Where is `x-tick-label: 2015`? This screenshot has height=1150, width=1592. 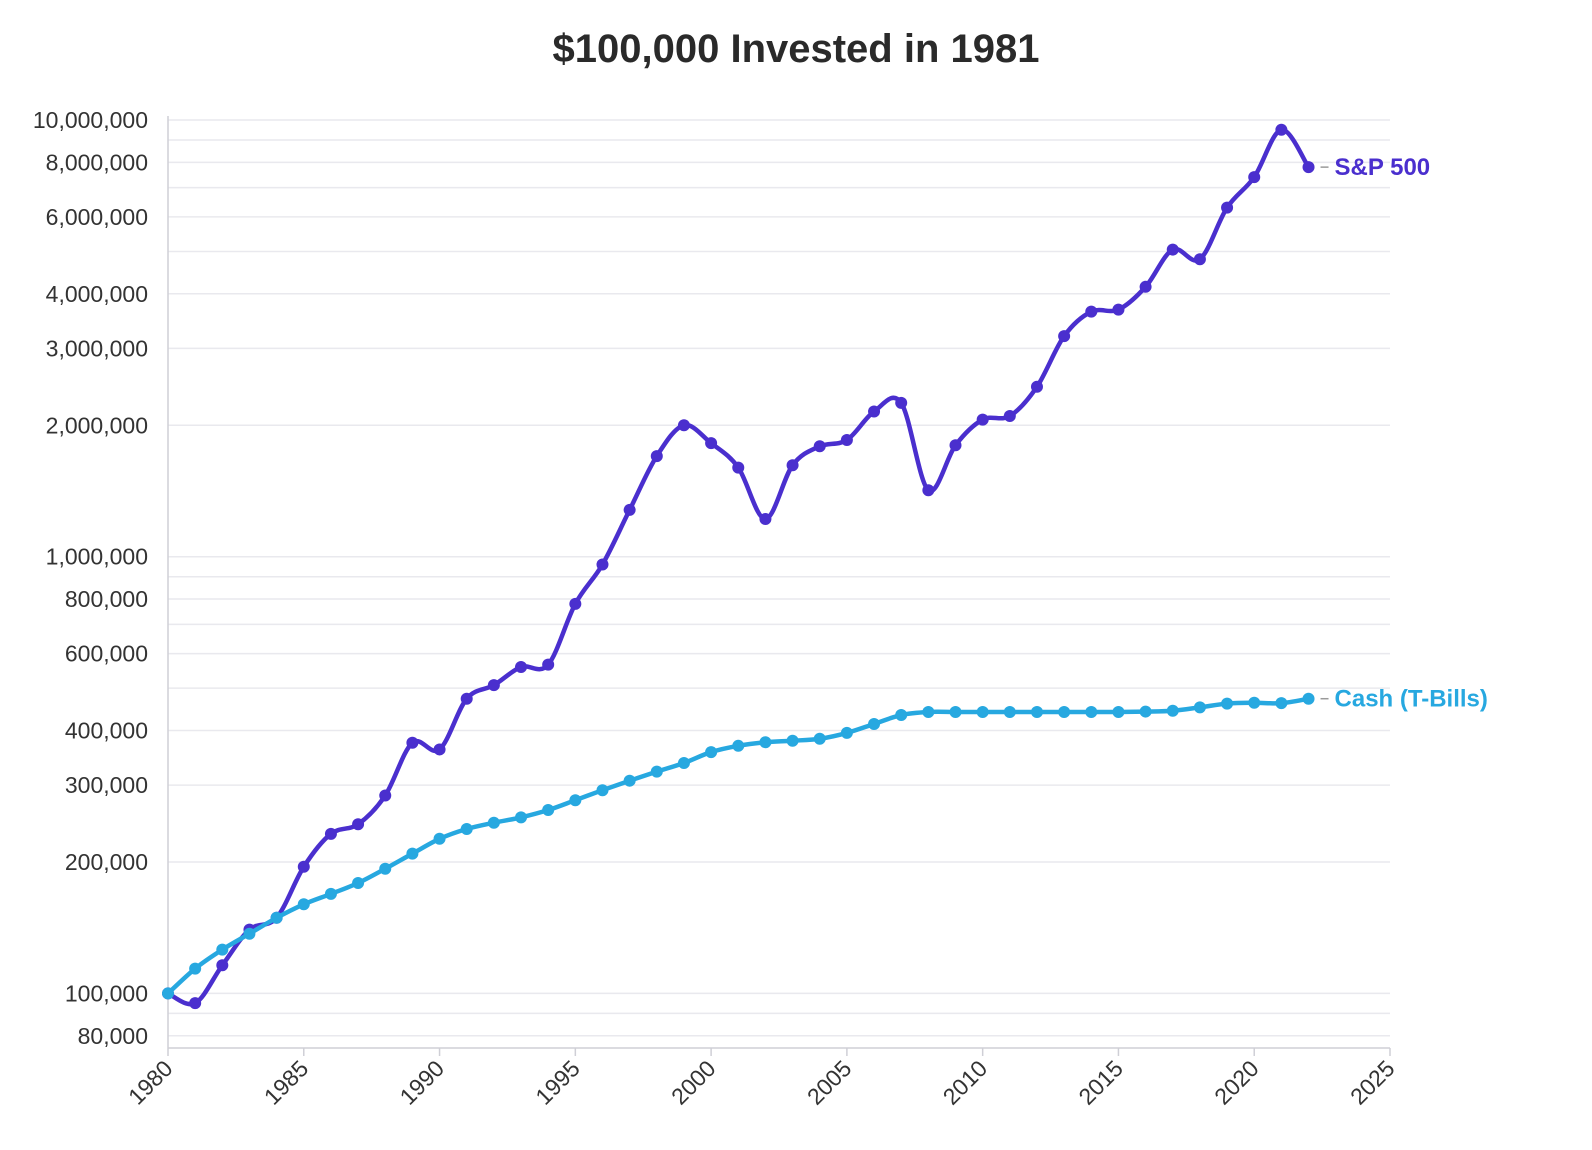
x-tick-label: 2015 is located at coordinates (1100, 1082).